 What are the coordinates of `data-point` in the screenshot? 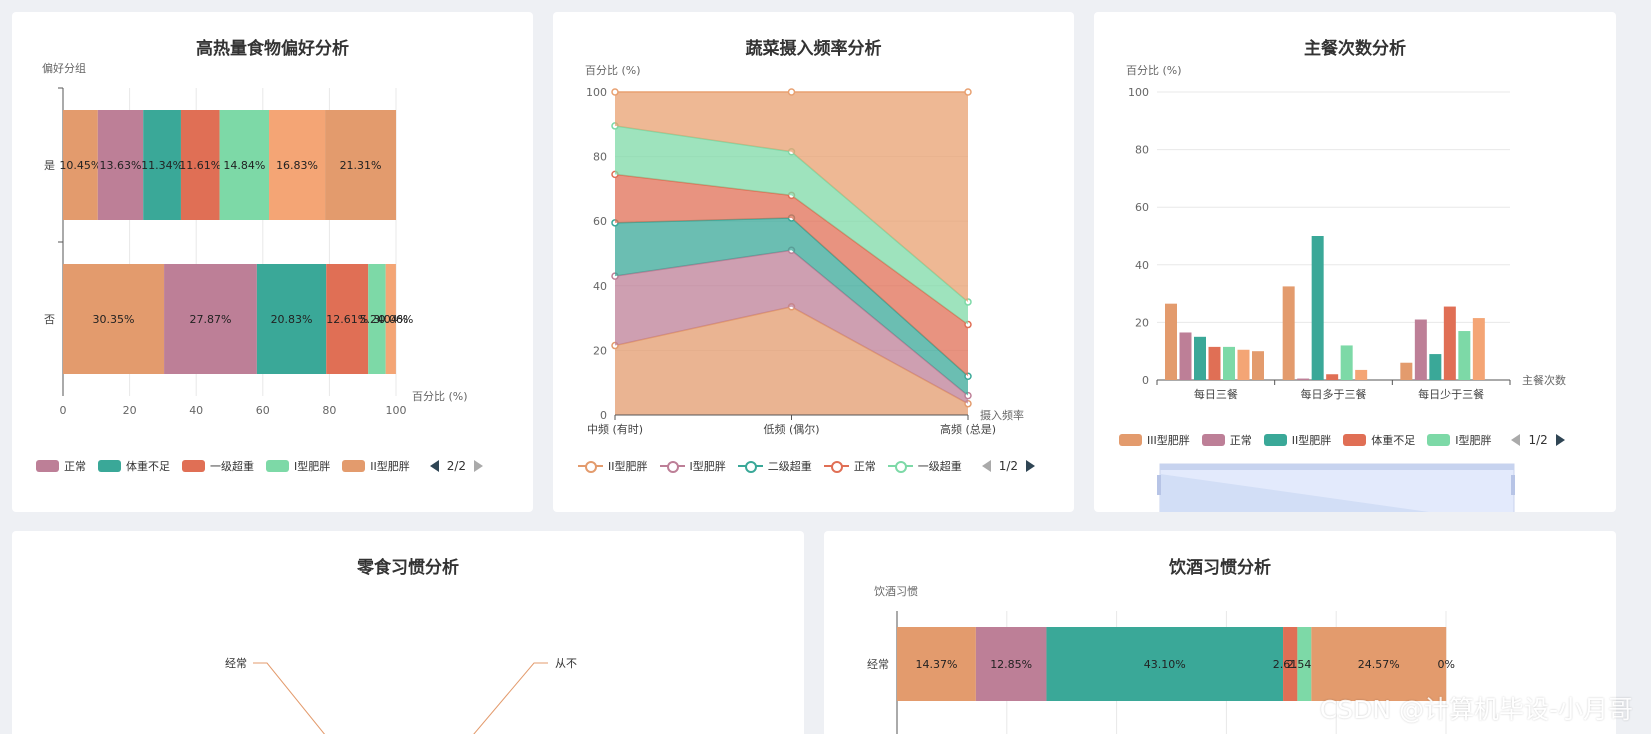 It's located at (615, 92).